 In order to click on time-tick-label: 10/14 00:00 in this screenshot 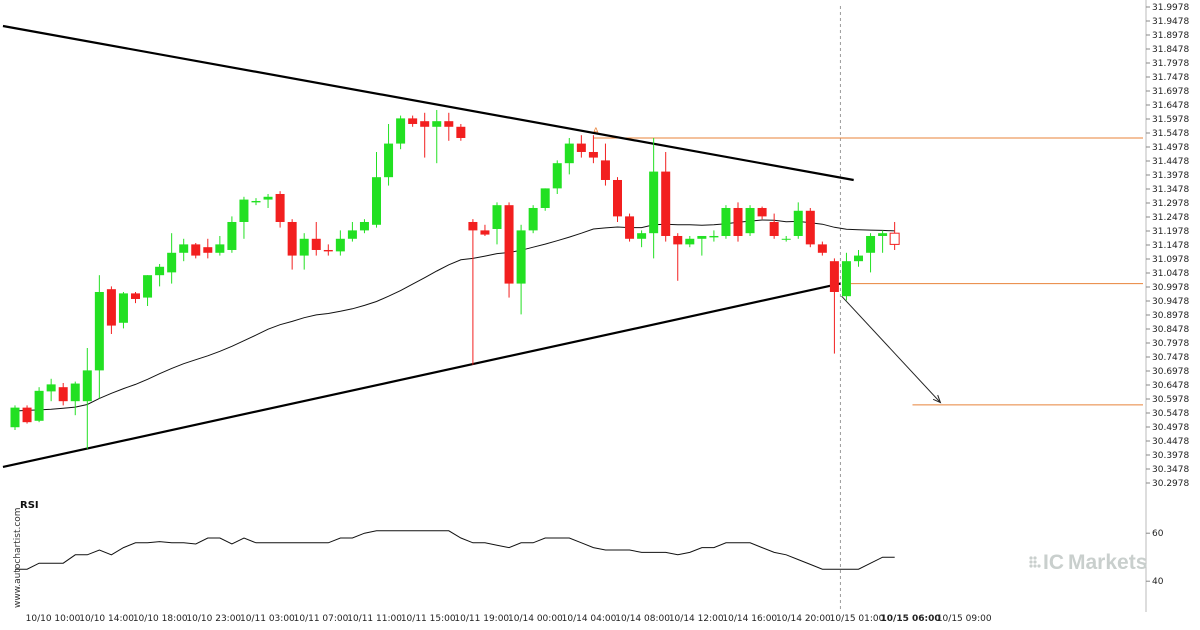, I will do `click(535, 619)`.